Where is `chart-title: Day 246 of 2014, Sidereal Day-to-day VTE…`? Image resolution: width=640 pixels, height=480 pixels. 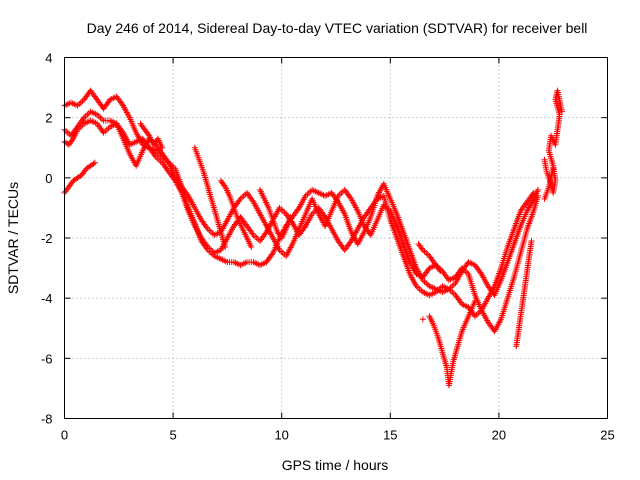
chart-title: Day 246 of 2014, Sidereal Day-to-day VTE… is located at coordinates (337, 28).